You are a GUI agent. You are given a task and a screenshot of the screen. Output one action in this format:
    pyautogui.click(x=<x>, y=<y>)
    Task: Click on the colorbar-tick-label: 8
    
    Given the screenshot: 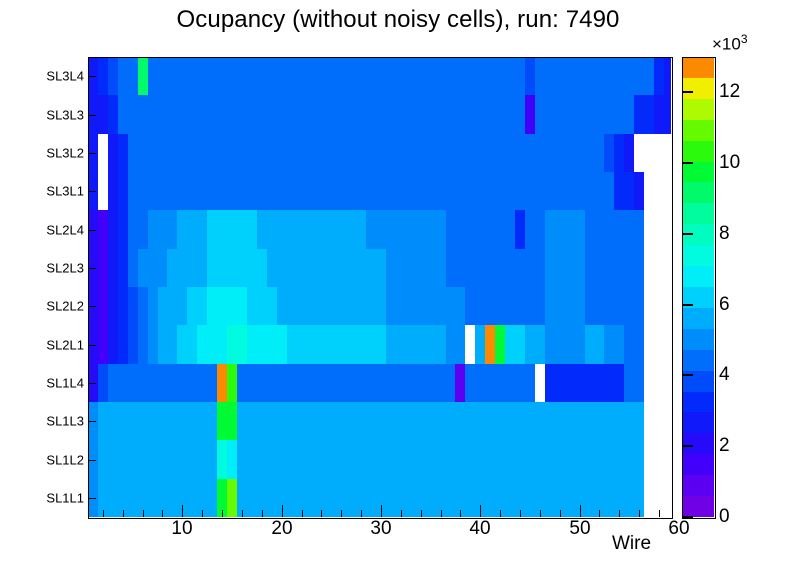 What is the action you would take?
    pyautogui.click(x=724, y=233)
    